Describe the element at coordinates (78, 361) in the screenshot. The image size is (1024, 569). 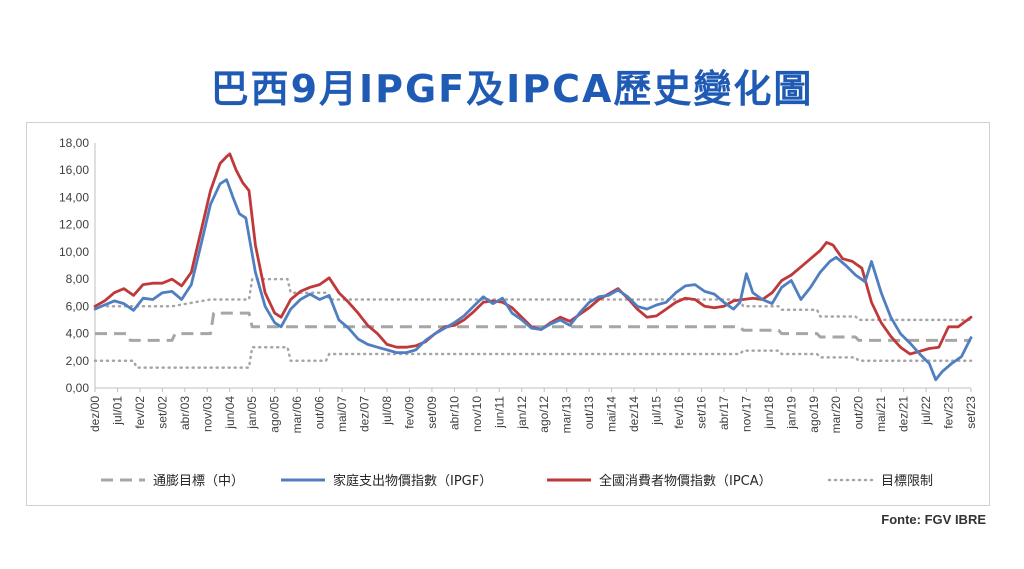
I see `y-tick-label: 2,00` at that location.